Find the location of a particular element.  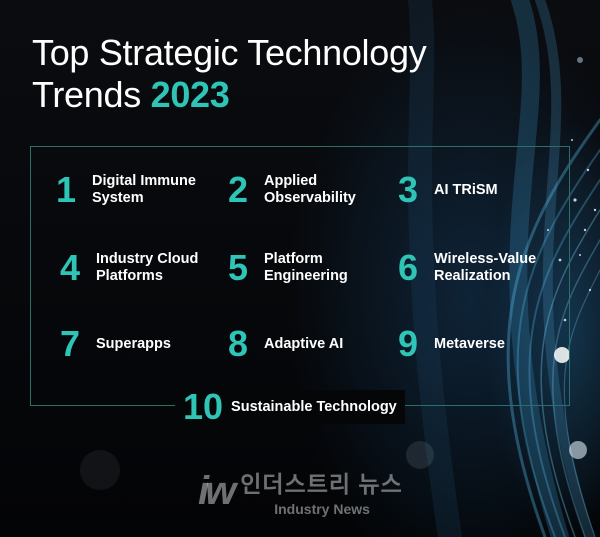

trend-number: 6 is located at coordinates (408, 267).